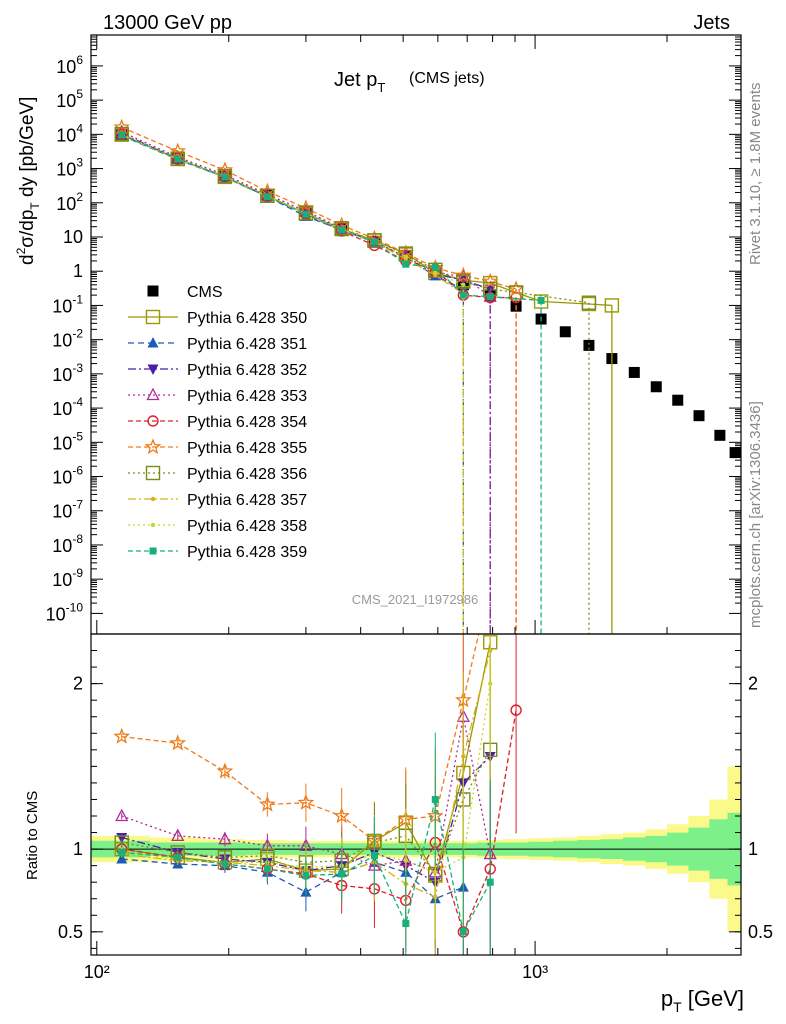  What do you see at coordinates (217, 474) in the screenshot?
I see `legend-entry: Pythia 6.428 356` at bounding box center [217, 474].